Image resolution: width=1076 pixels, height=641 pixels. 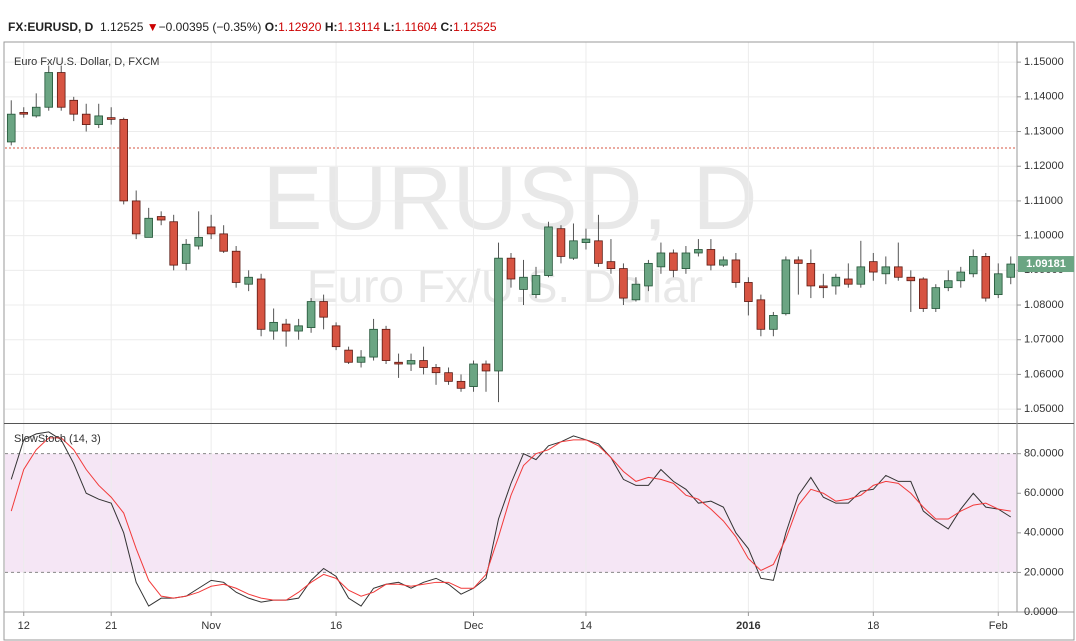 I want to click on y-tick-label: 1.14000, so click(x=1044, y=97).